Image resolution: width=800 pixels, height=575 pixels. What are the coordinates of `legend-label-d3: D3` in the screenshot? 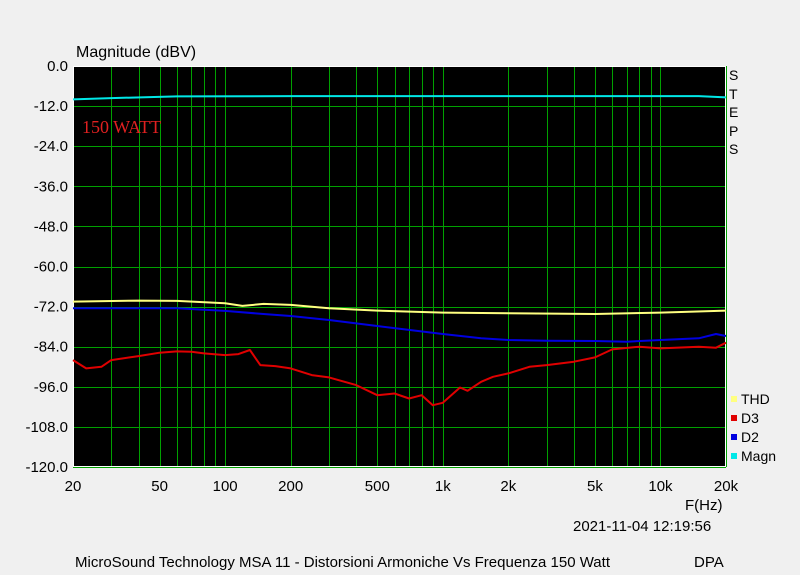 It's located at (750, 418).